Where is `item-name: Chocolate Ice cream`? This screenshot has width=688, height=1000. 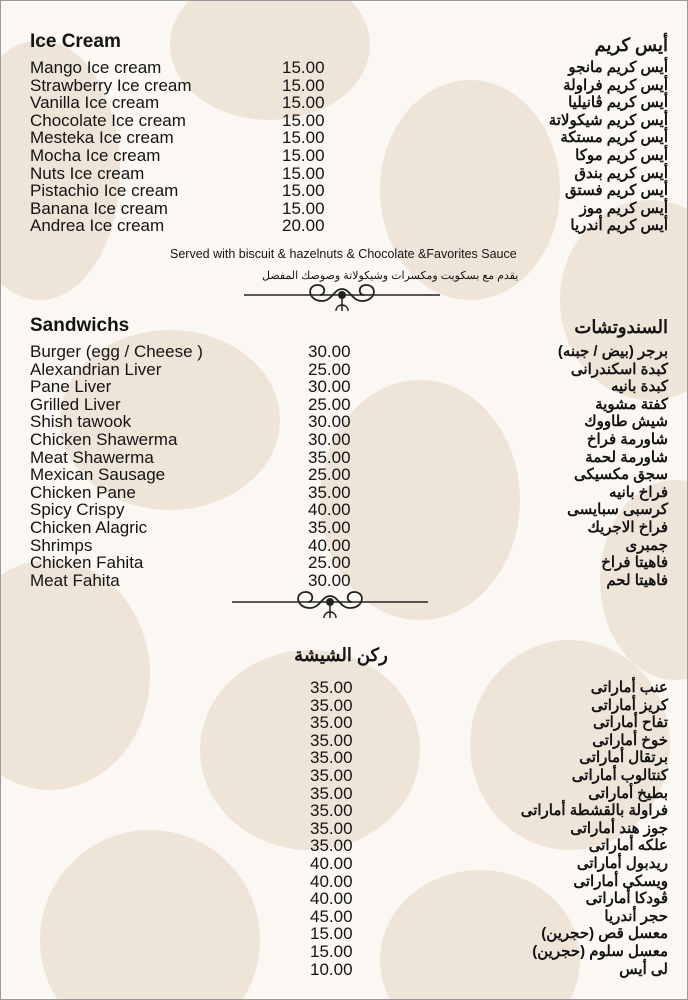
item-name: Chocolate Ice cream is located at coordinates (108, 120).